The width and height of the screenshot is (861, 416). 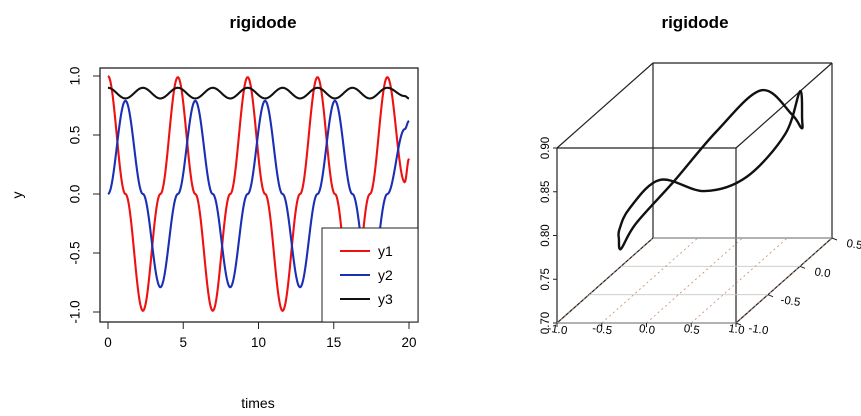 What do you see at coordinates (602, 330) in the screenshot?
I see `x-tick-label: -0.5` at bounding box center [602, 330].